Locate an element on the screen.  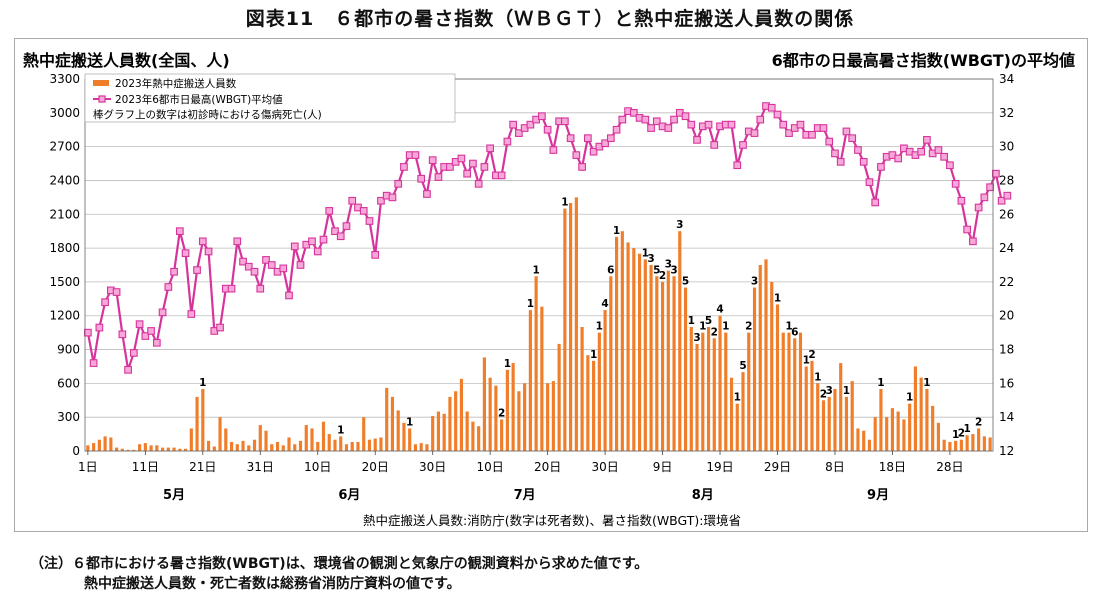
left-tick-label: 900 is located at coordinates (68, 350).